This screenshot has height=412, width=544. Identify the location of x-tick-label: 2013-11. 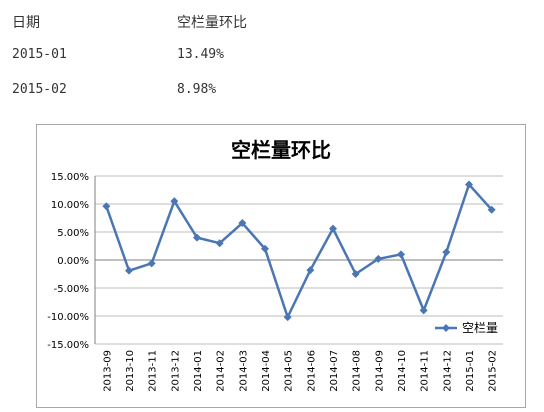
(153, 371).